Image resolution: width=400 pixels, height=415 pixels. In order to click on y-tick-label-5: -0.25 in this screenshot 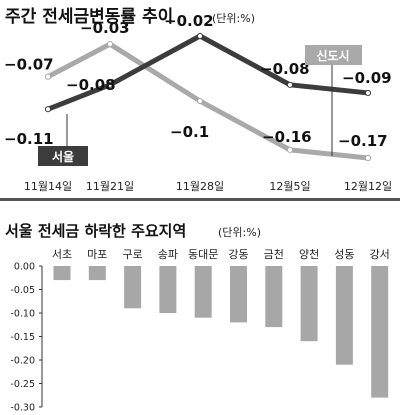, I will do `click(22, 384)`.